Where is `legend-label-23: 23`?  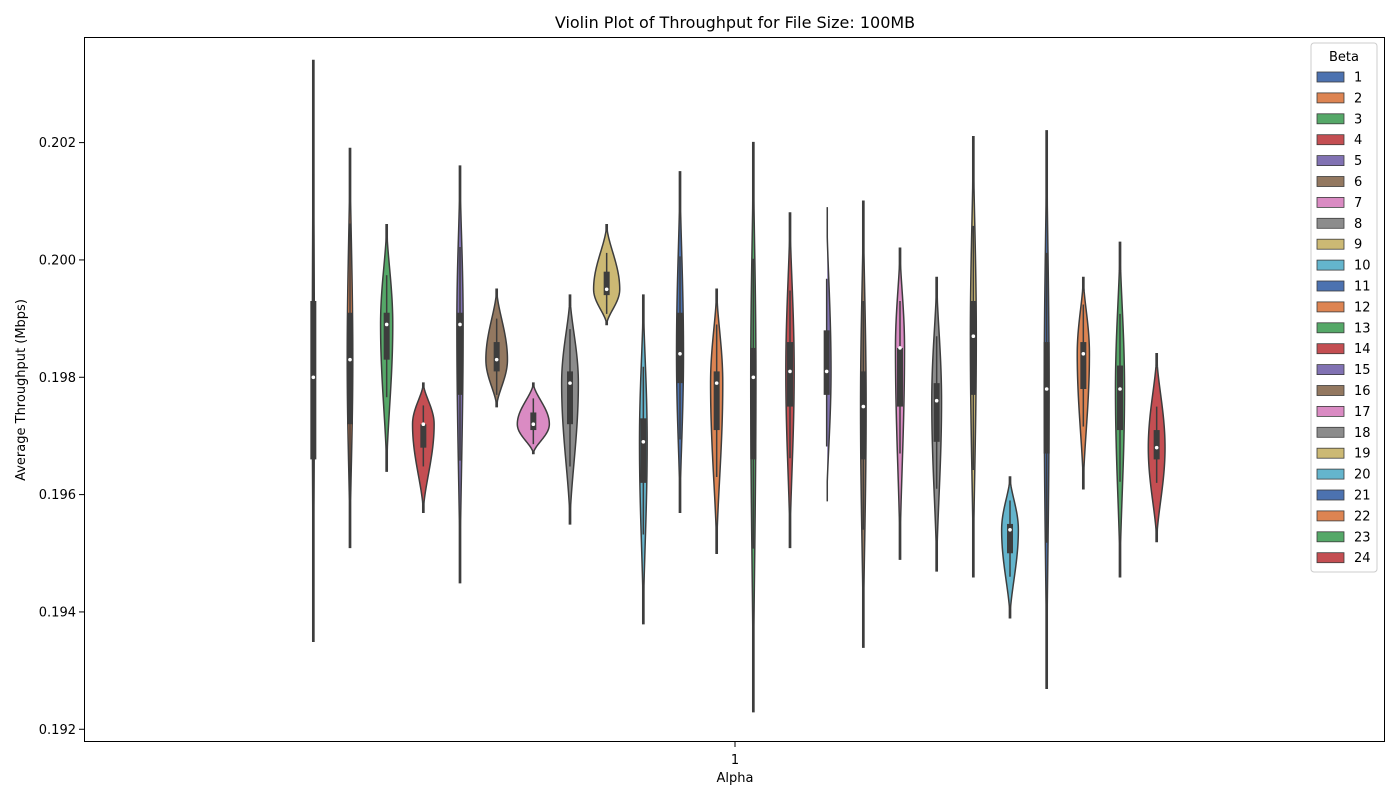
legend-label-23: 23 is located at coordinates (1362, 537).